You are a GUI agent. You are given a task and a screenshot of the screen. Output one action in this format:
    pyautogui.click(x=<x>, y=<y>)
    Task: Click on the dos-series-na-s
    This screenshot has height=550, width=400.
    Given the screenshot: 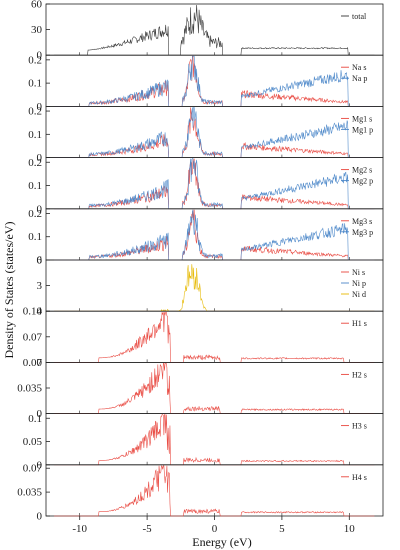 What is the action you would take?
    pyautogui.click(x=214, y=81)
    